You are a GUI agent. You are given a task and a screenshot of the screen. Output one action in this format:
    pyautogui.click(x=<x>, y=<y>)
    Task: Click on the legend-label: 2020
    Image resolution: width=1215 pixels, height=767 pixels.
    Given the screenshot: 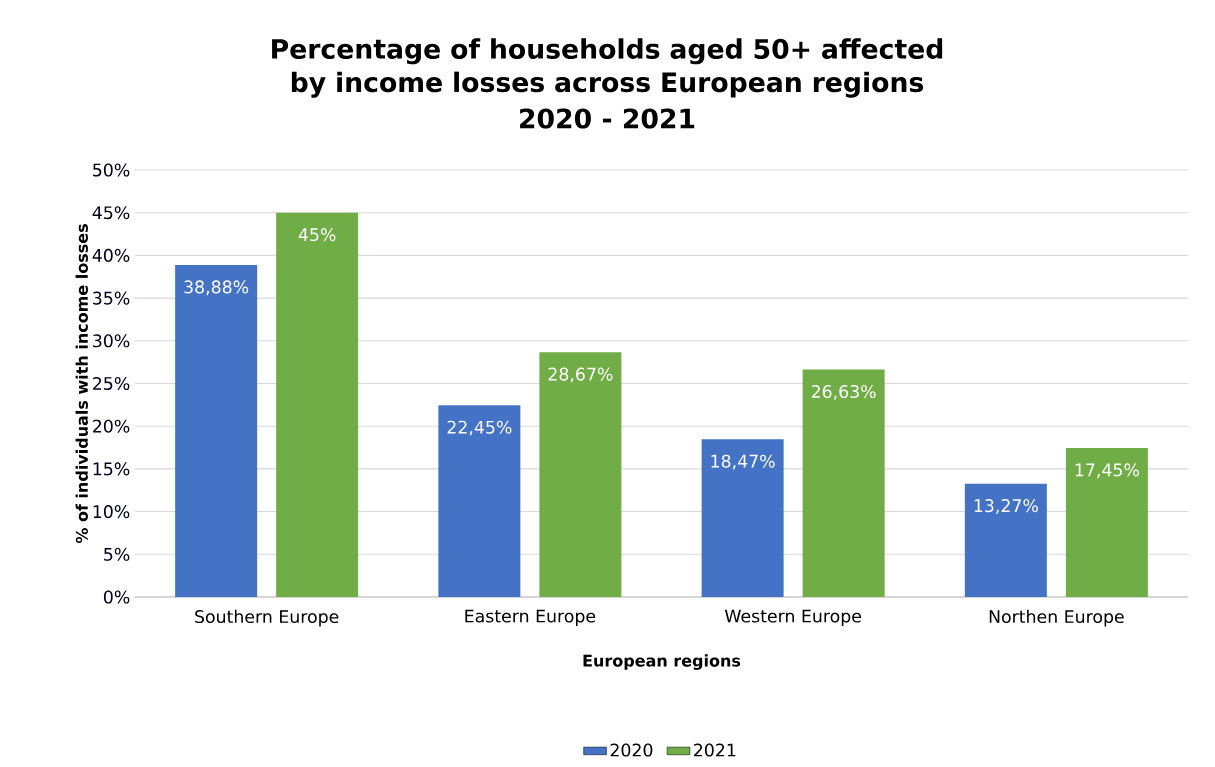 What is the action you would take?
    pyautogui.click(x=631, y=750)
    